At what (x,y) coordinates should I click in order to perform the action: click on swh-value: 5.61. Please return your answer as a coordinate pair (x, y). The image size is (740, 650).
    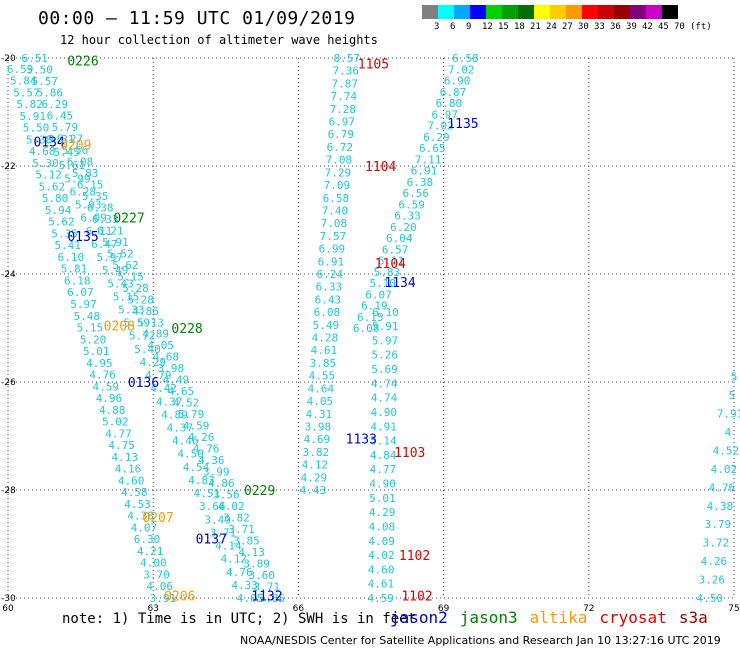
    Looking at the image, I should click on (72, 165).